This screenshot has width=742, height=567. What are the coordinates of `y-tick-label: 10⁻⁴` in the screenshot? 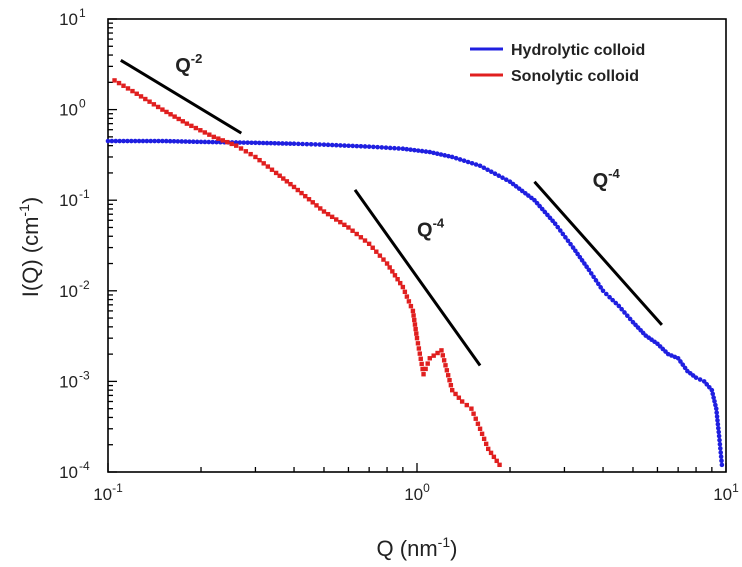 It's located at (74, 470).